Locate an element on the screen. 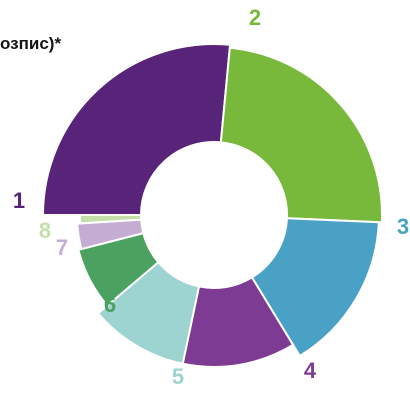  slice-label-3: 3 is located at coordinates (403, 226).